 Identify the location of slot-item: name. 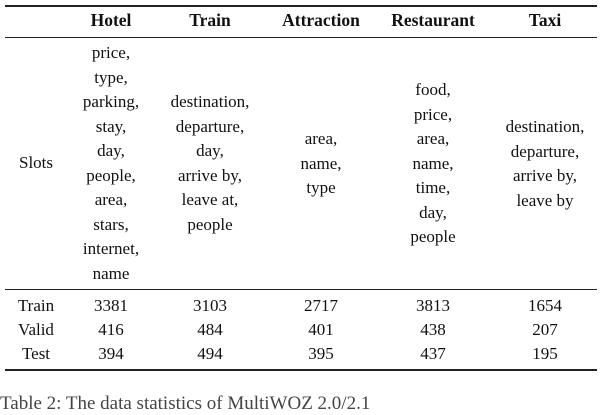
(111, 273).